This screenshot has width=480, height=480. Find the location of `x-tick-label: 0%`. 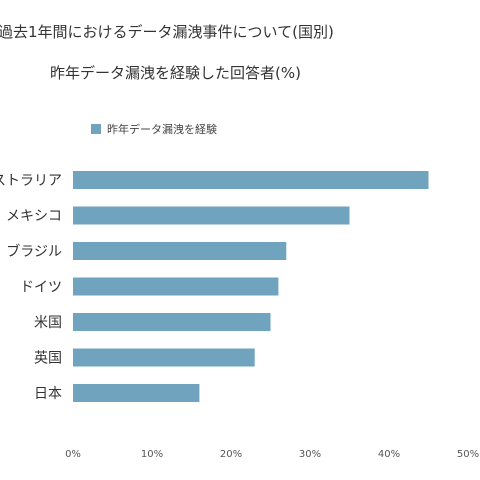

x-tick-label: 0% is located at coordinates (73, 454).